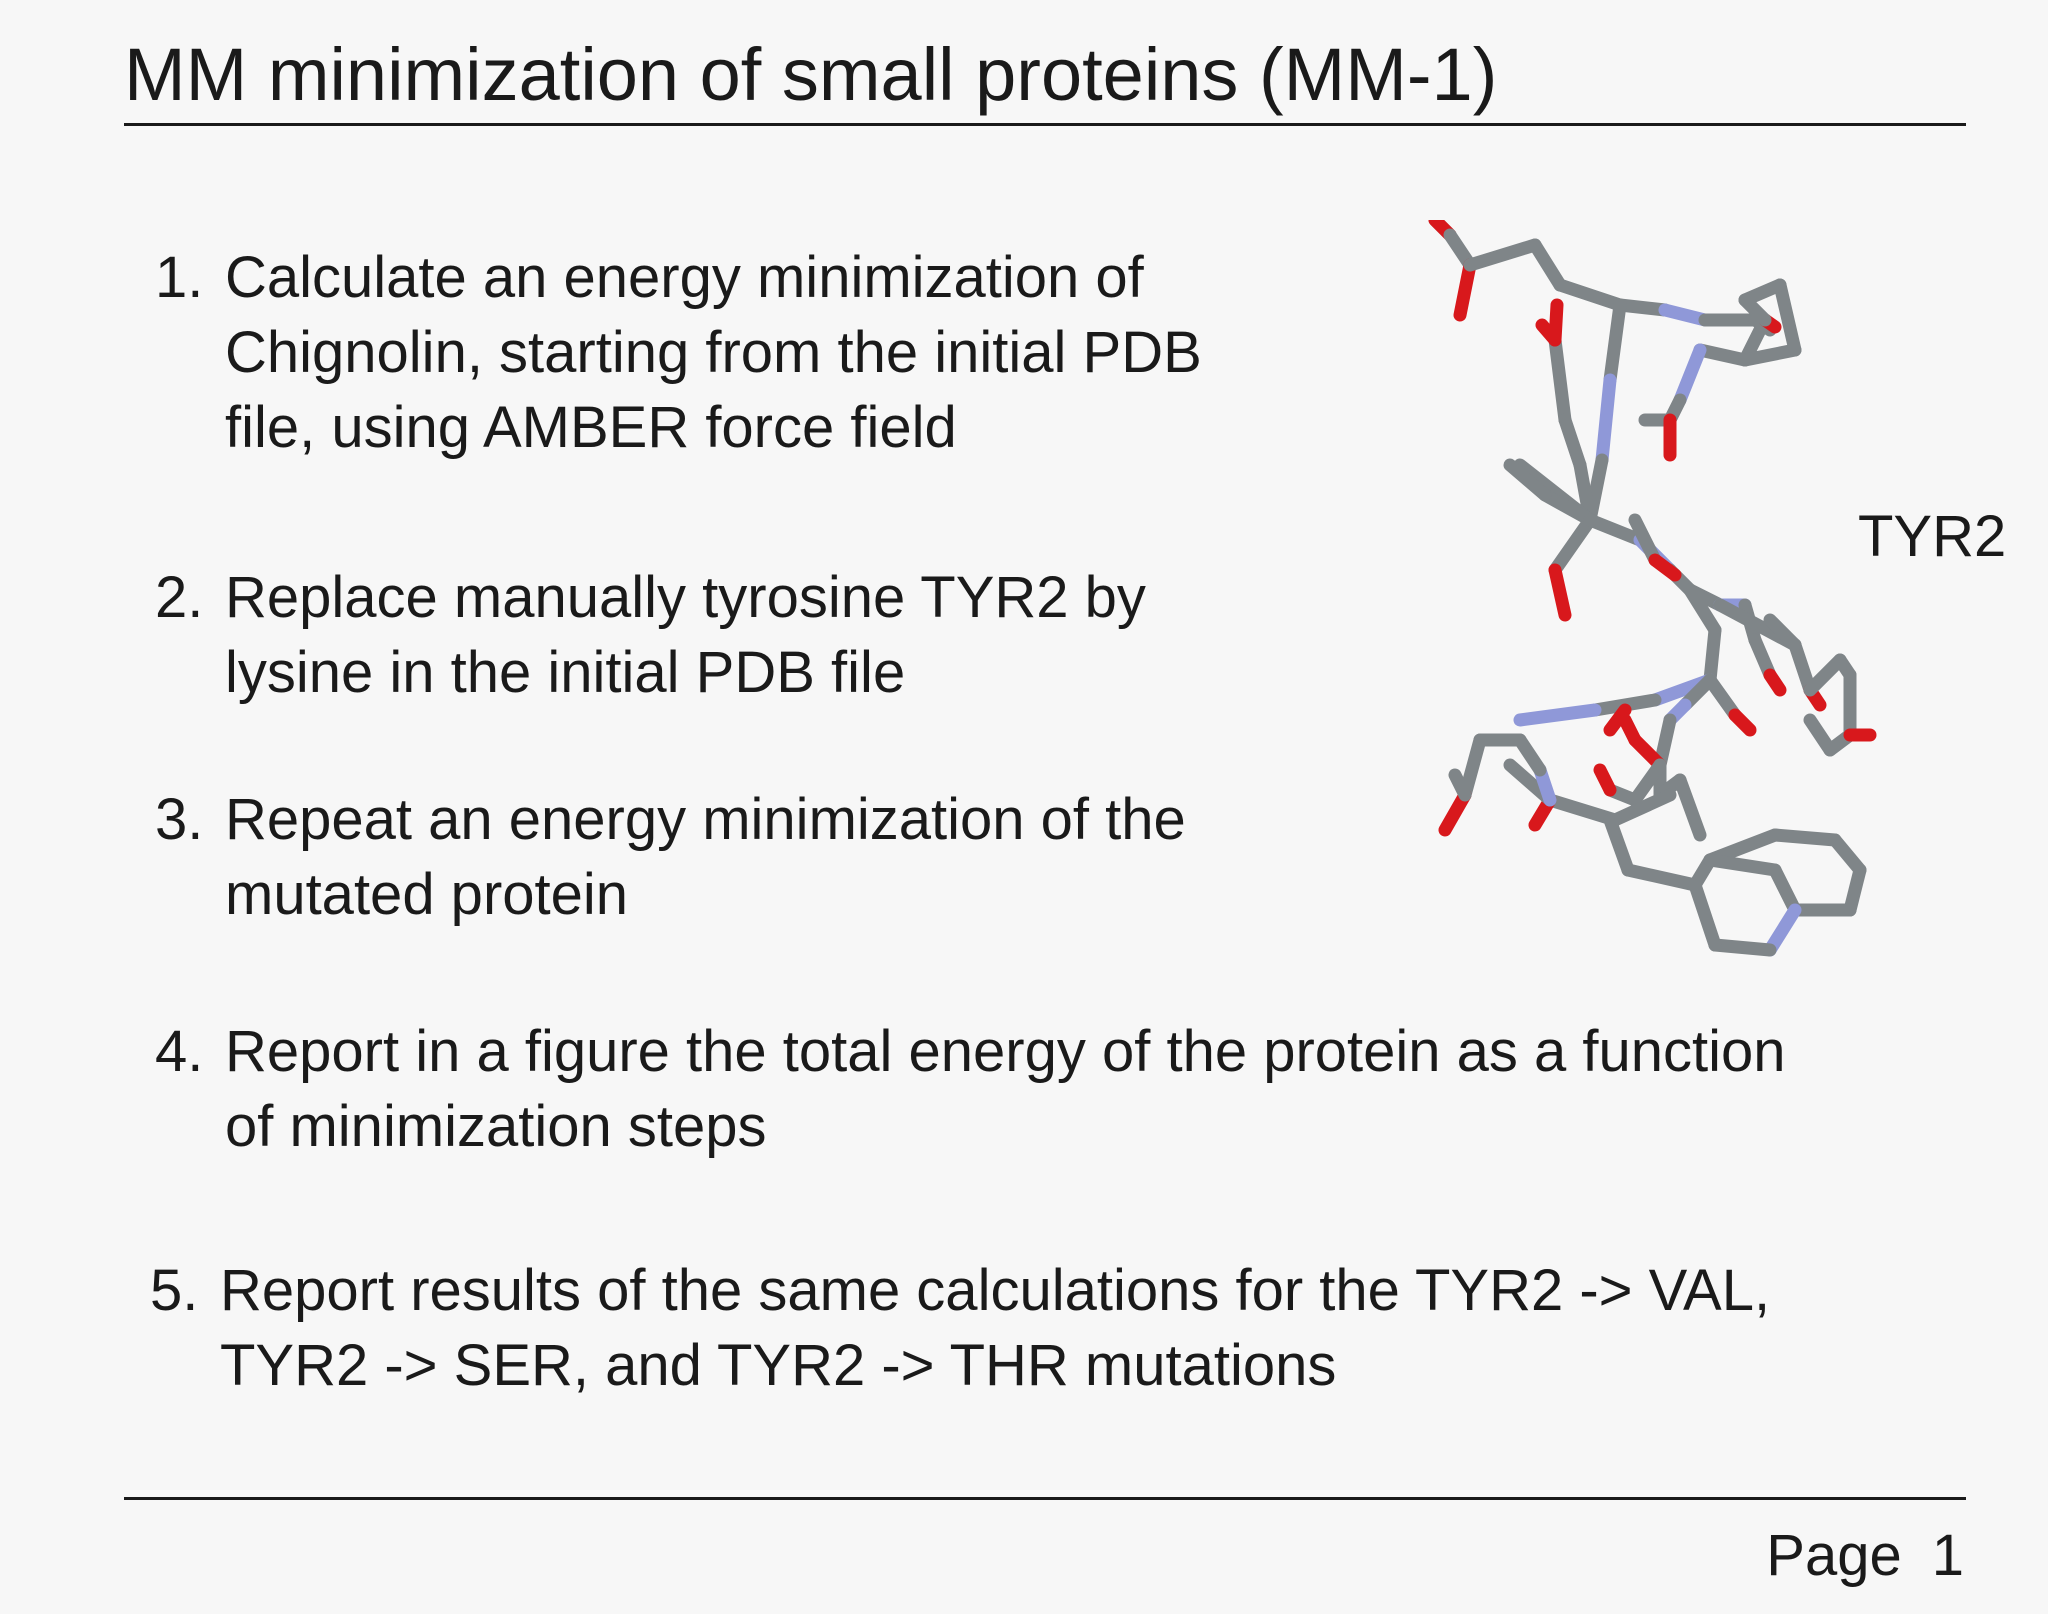  I want to click on task-text-line: Chignolin, starting from the initial PDB, so click(713, 352).